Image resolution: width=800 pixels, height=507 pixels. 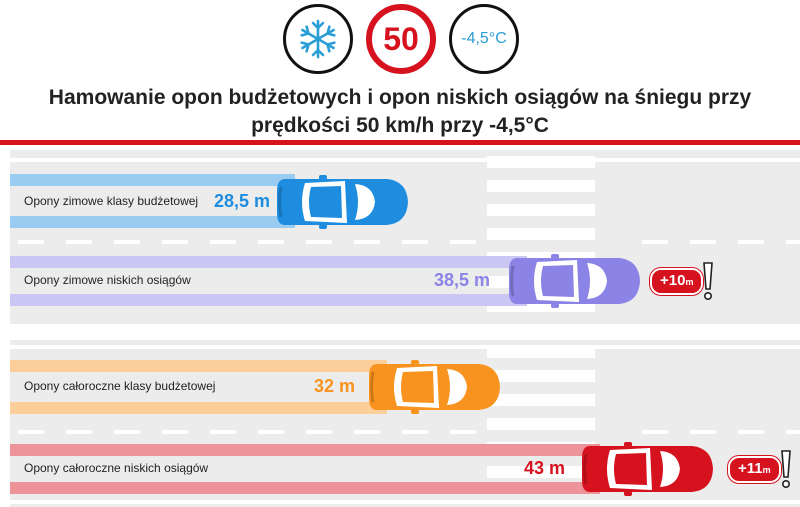 I want to click on temperature-value: -4,5°C, so click(x=484, y=38).